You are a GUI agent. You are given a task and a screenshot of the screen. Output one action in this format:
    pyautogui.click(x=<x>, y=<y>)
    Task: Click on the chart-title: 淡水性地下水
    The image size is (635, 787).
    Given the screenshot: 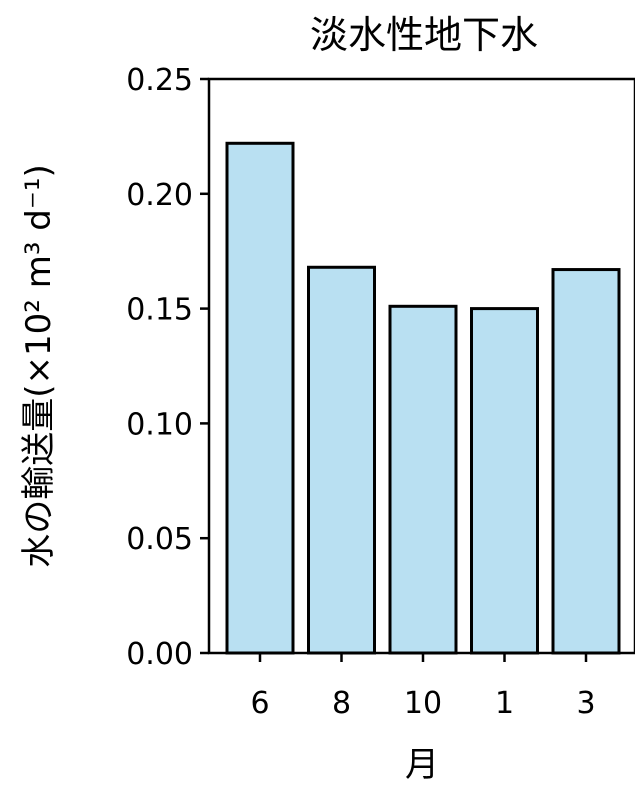 What is the action you would take?
    pyautogui.click(x=424, y=35)
    